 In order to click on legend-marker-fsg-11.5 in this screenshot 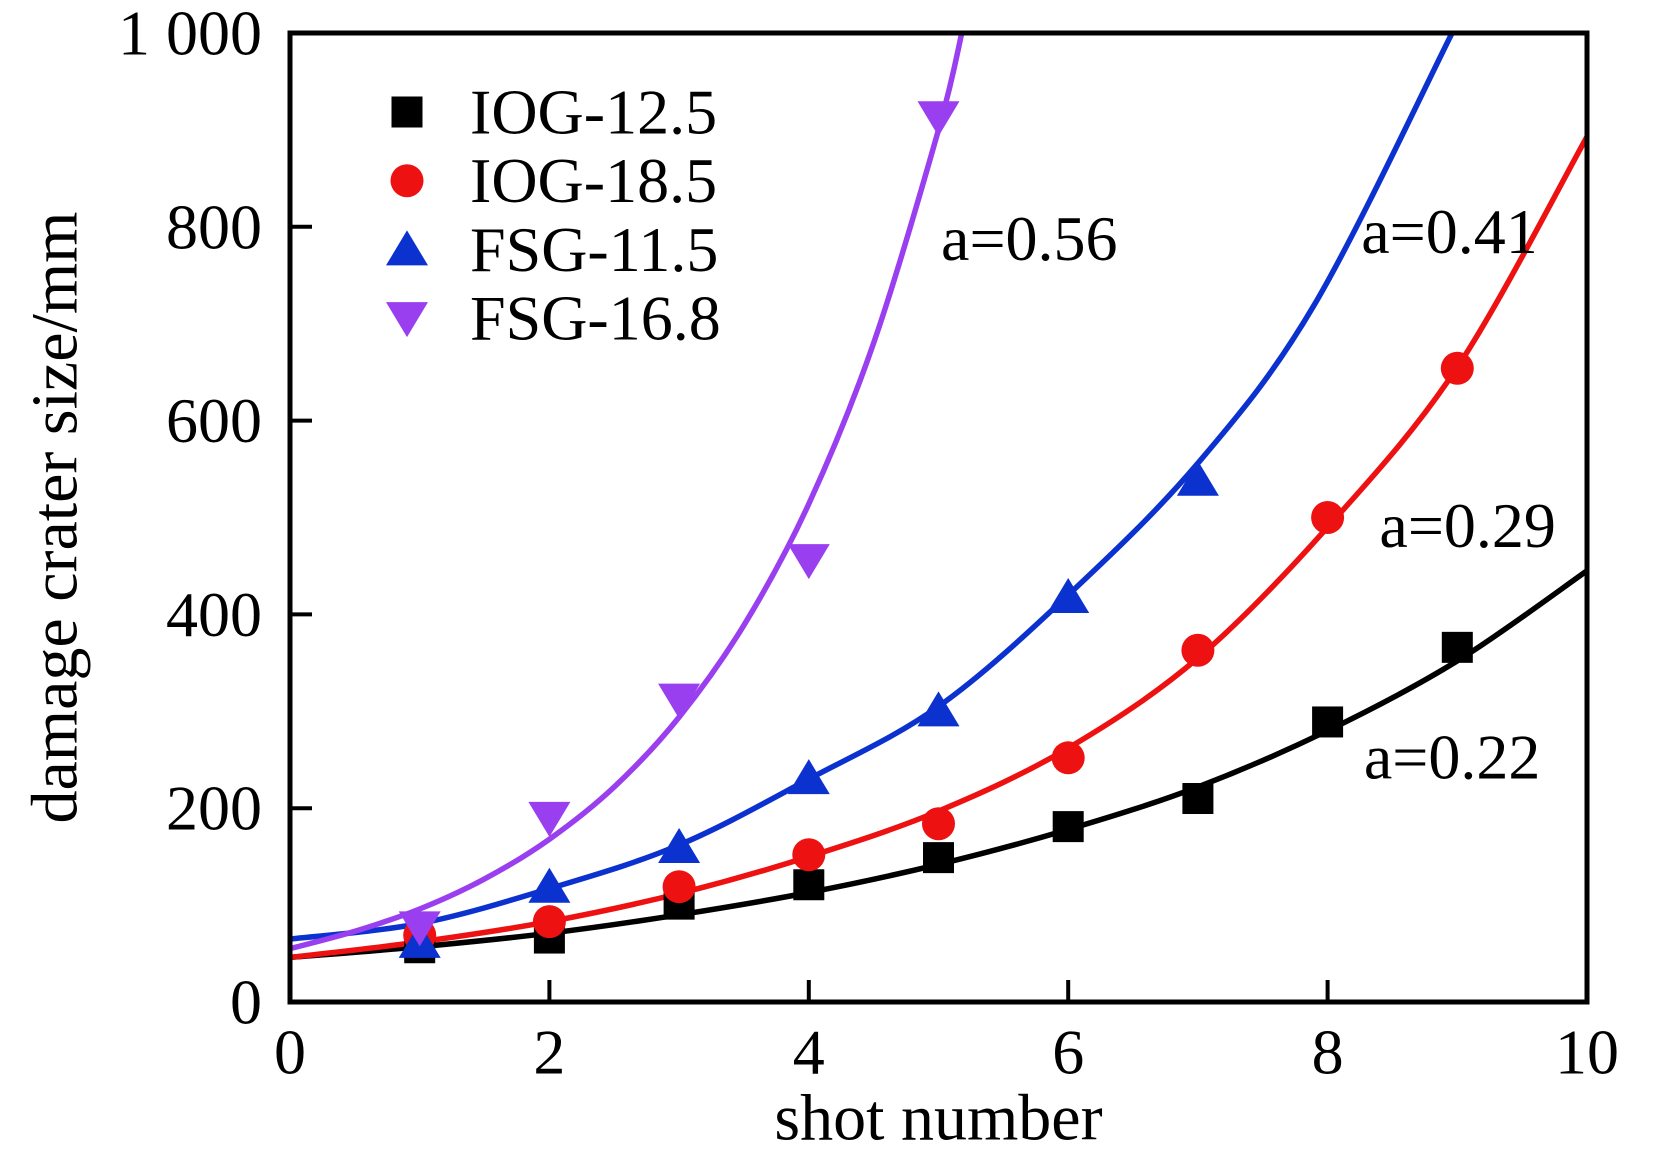, I will do `click(407, 248)`.